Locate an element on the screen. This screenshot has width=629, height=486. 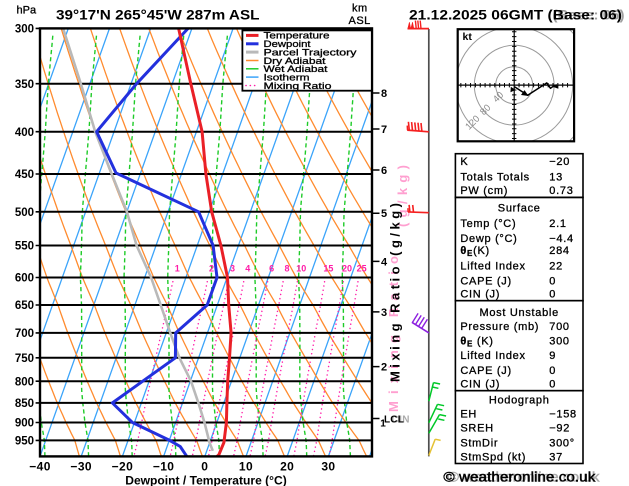
svg-text: Parcel Trajectory is located at coordinates (310, 52).